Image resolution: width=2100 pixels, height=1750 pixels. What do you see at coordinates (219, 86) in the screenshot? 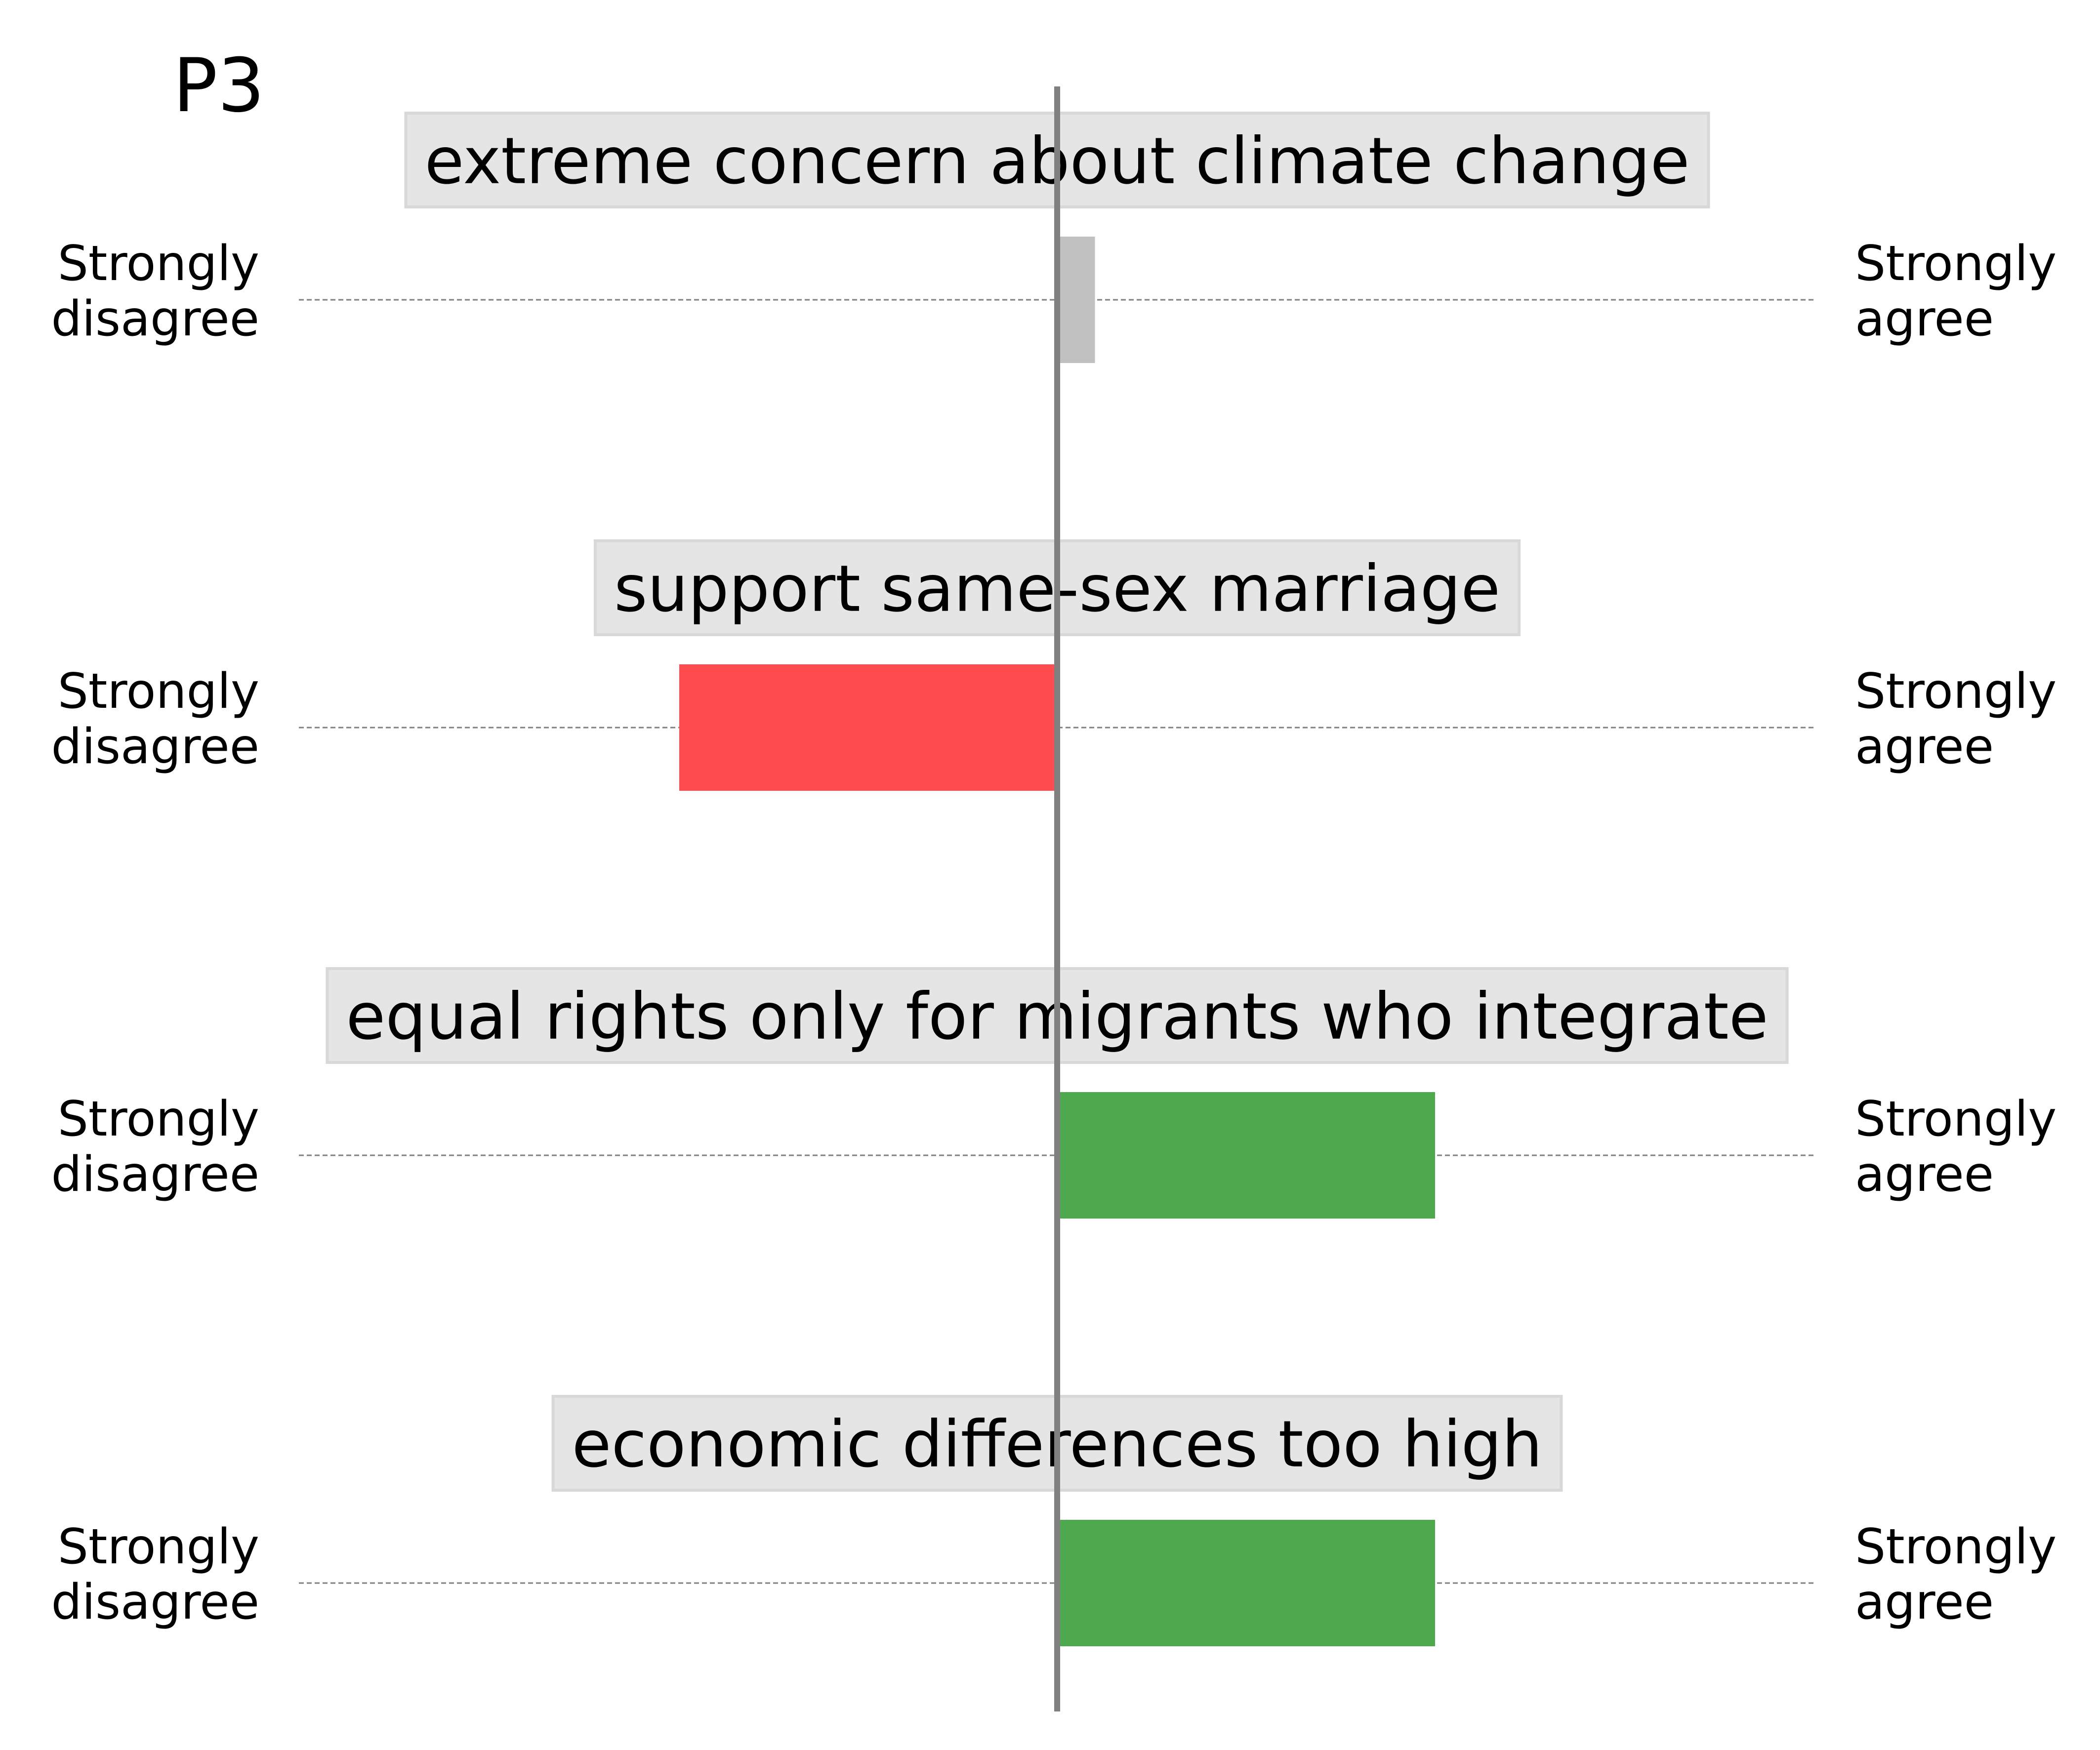
I see `chart-title: P3` at bounding box center [219, 86].